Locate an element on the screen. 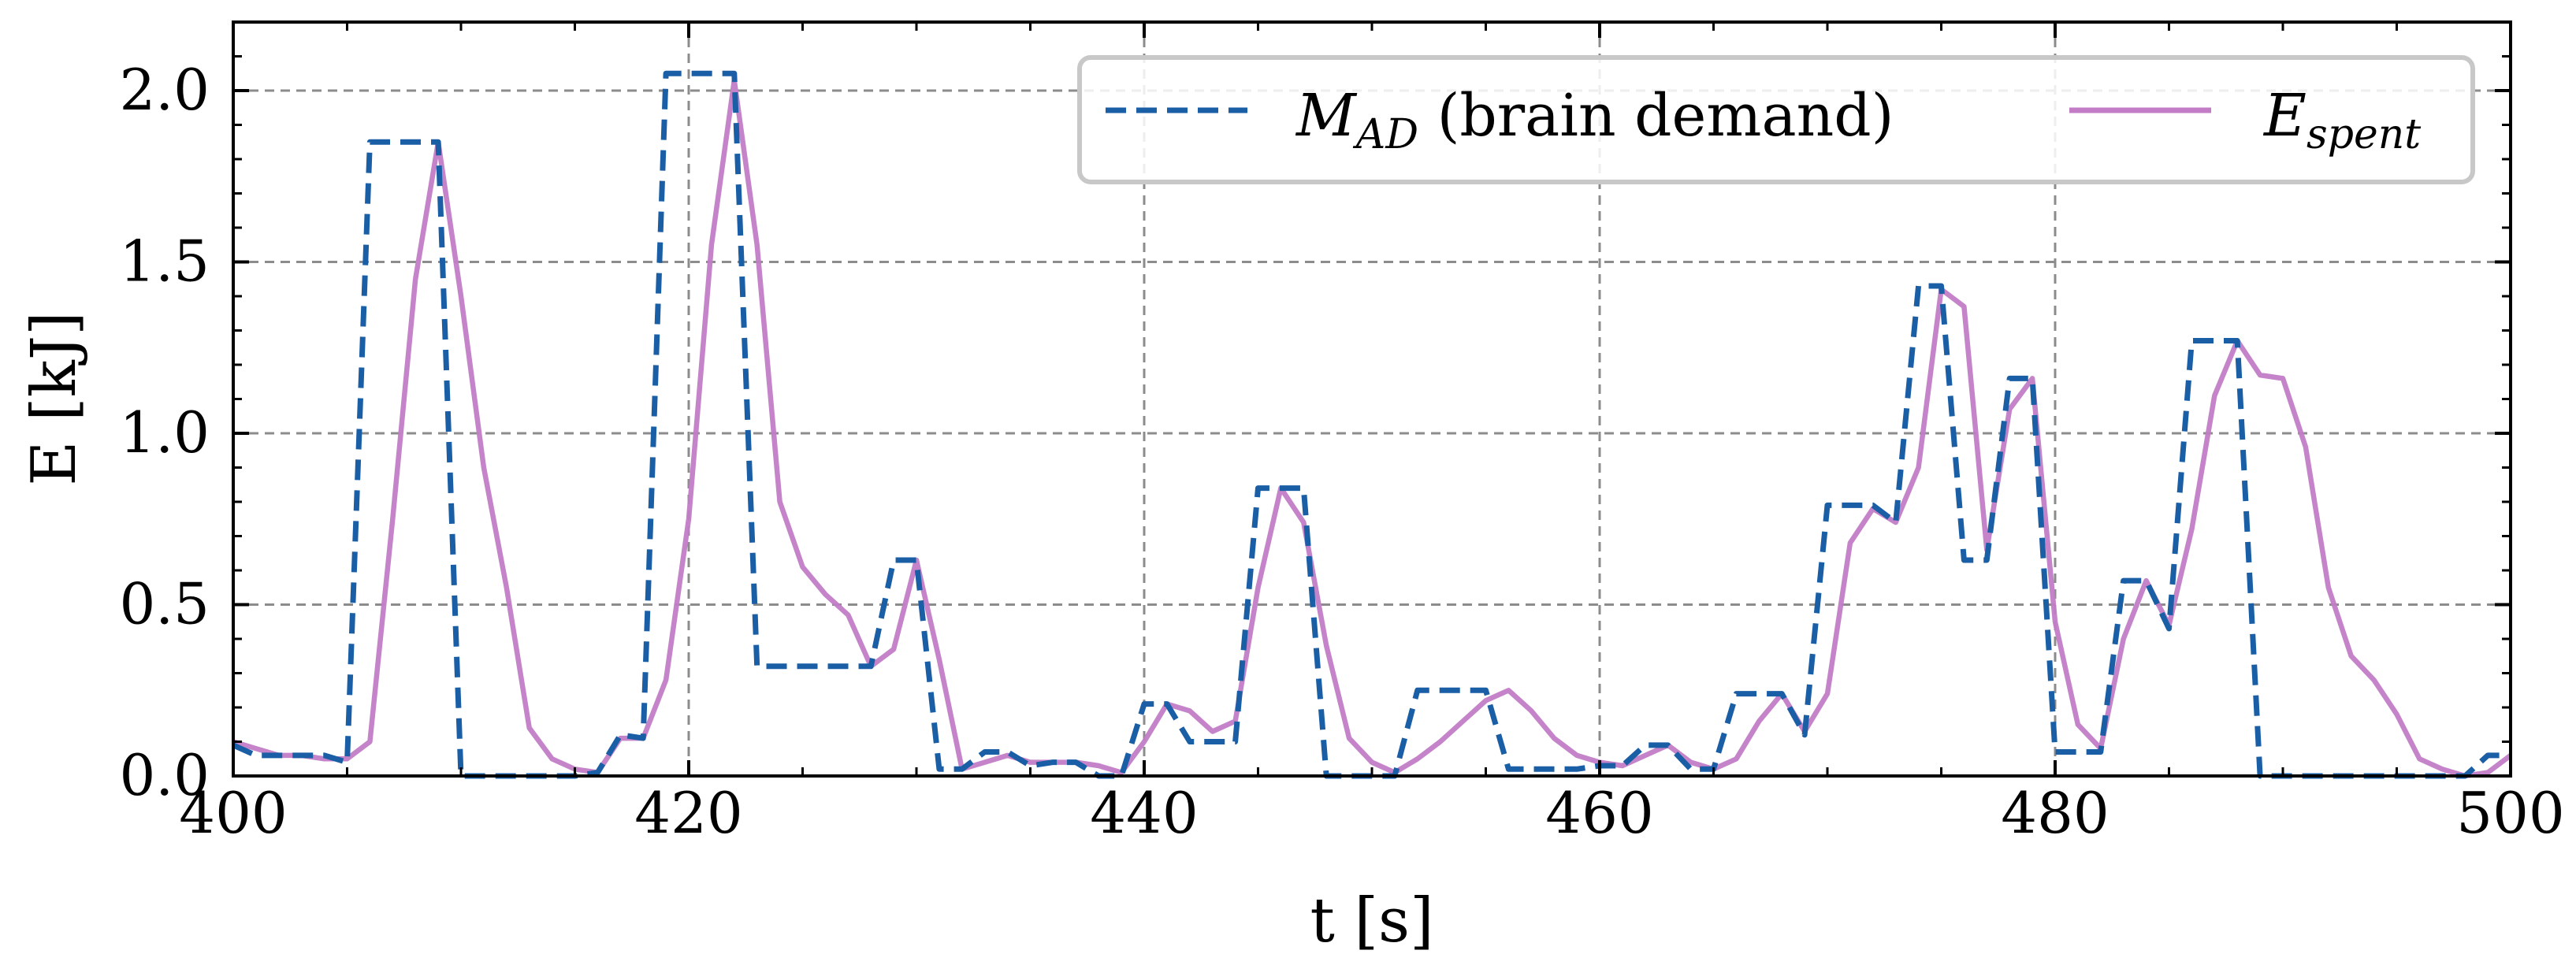 Image resolution: width=2576 pixels, height=980 pixels. legend-espent-main: E is located at coordinates (2284, 116).